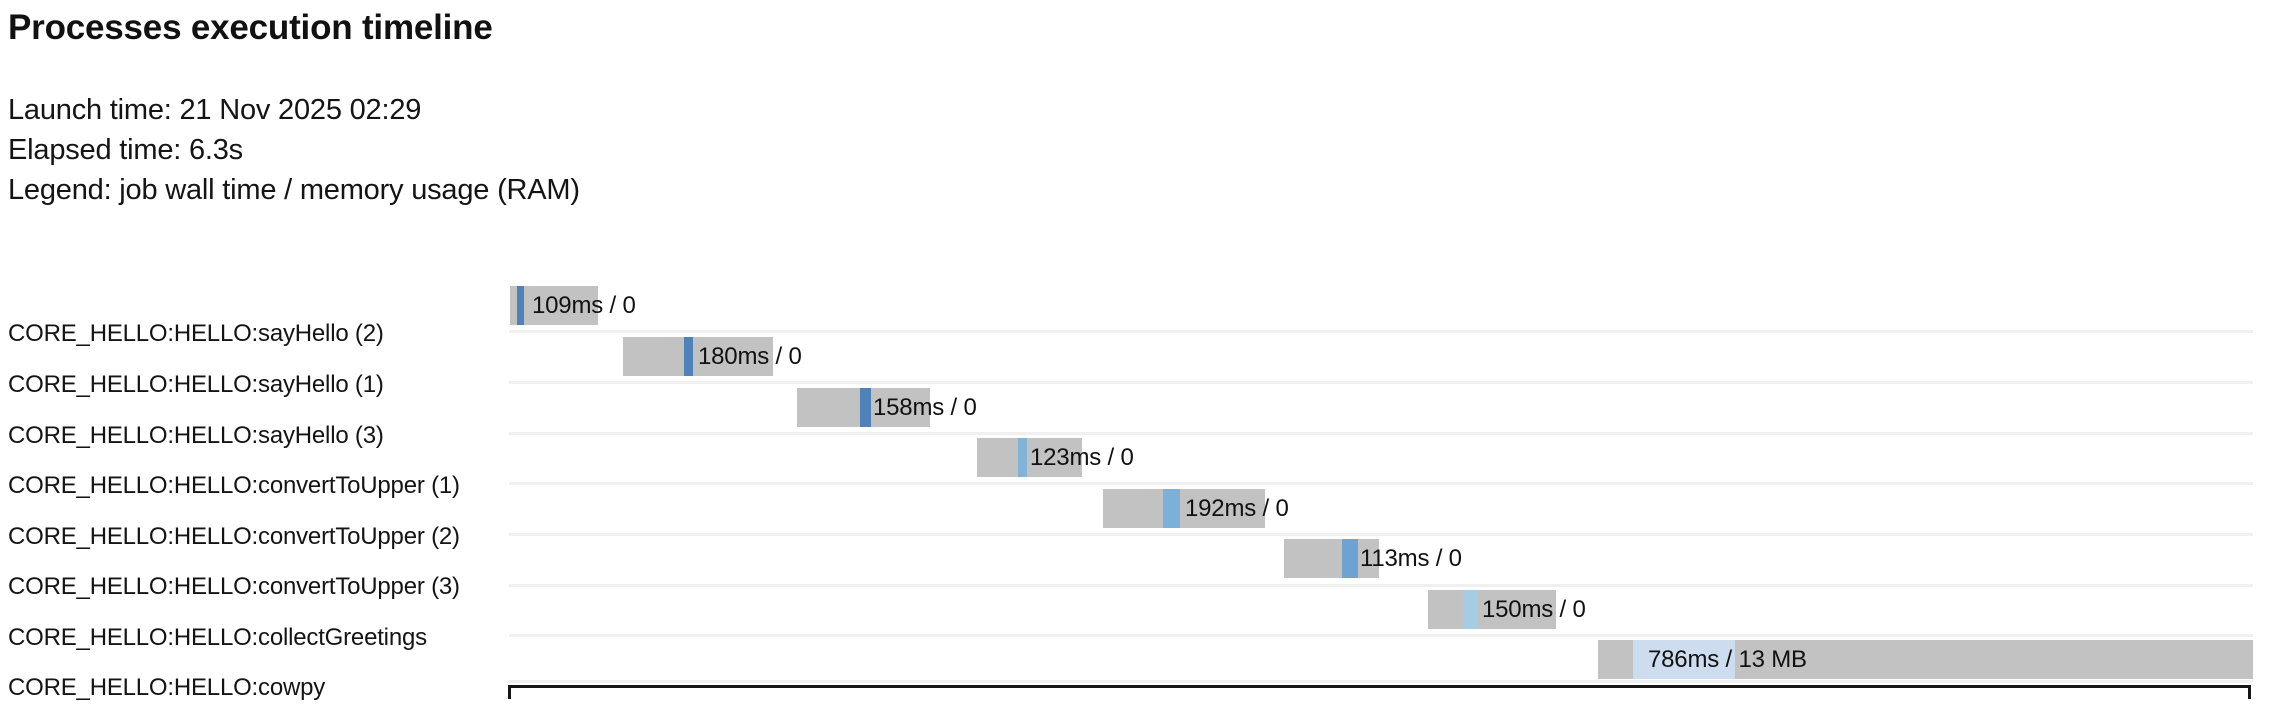  Describe the element at coordinates (196, 435) in the screenshot. I see `process-label: CORE_HELLO:HELLO:sayHello (3)` at that location.